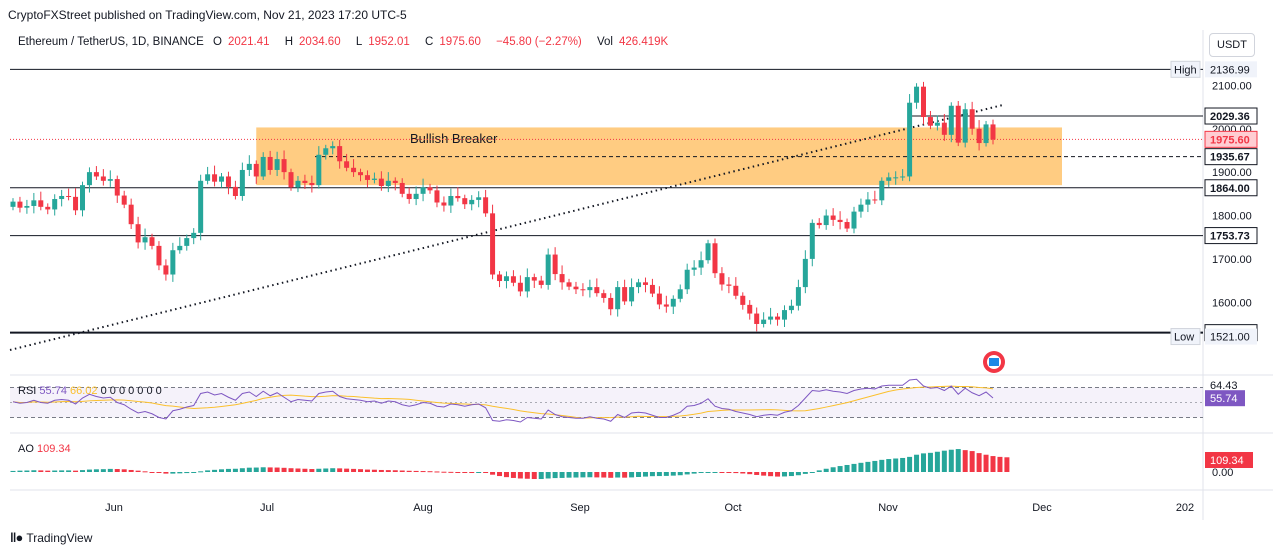 The image size is (1273, 556). I want to click on rsi-value-tag-bg, so click(1225, 398).